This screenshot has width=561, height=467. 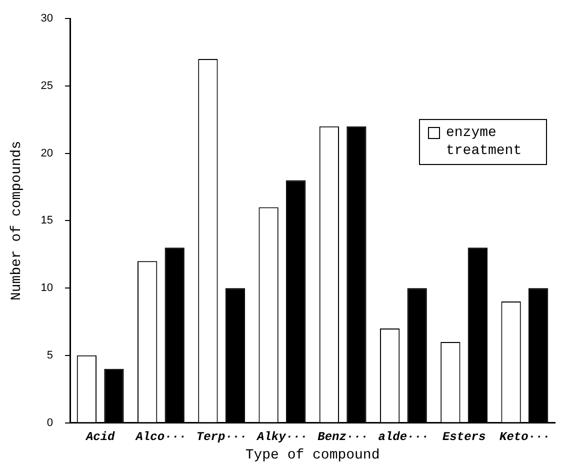 What do you see at coordinates (17, 220) in the screenshot?
I see `y-axis-title: Number of compounds` at bounding box center [17, 220].